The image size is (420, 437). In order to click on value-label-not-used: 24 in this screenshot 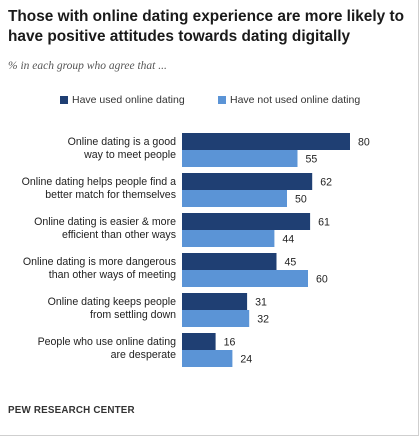, I will do `click(246, 360)`.